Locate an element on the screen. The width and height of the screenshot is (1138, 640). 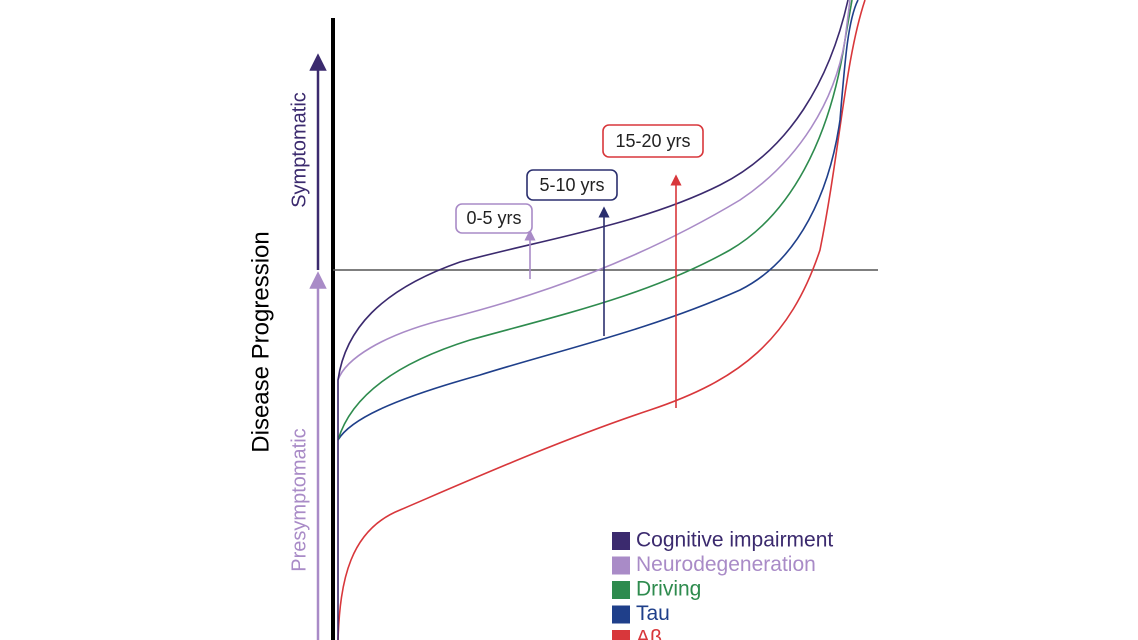
interval-label: 0-5 yrs is located at coordinates (493, 218).